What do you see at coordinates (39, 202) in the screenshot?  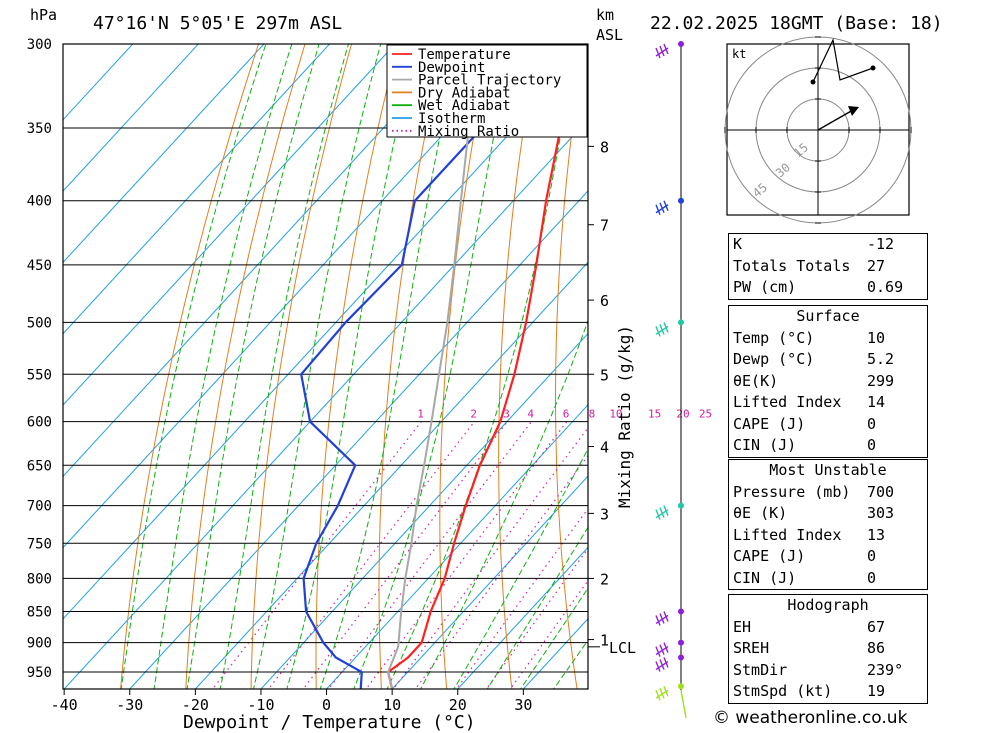 I see `pressure-tick-label: 400` at bounding box center [39, 202].